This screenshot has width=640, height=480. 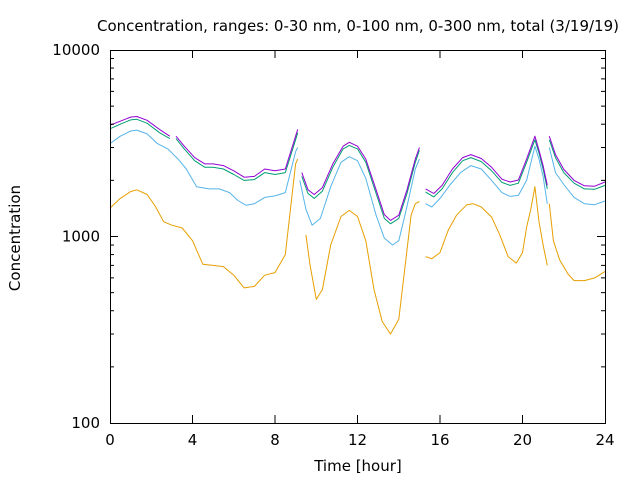 What do you see at coordinates (439, 440) in the screenshot?
I see `x-tick-label: 16` at bounding box center [439, 440].